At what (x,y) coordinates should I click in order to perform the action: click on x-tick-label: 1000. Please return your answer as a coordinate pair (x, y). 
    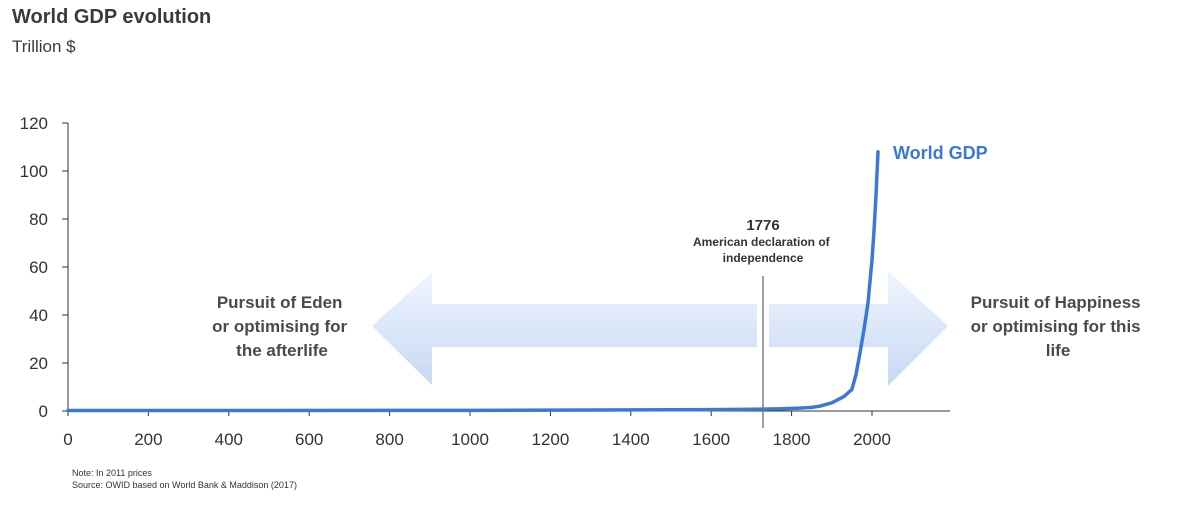
    Looking at the image, I should click on (470, 439).